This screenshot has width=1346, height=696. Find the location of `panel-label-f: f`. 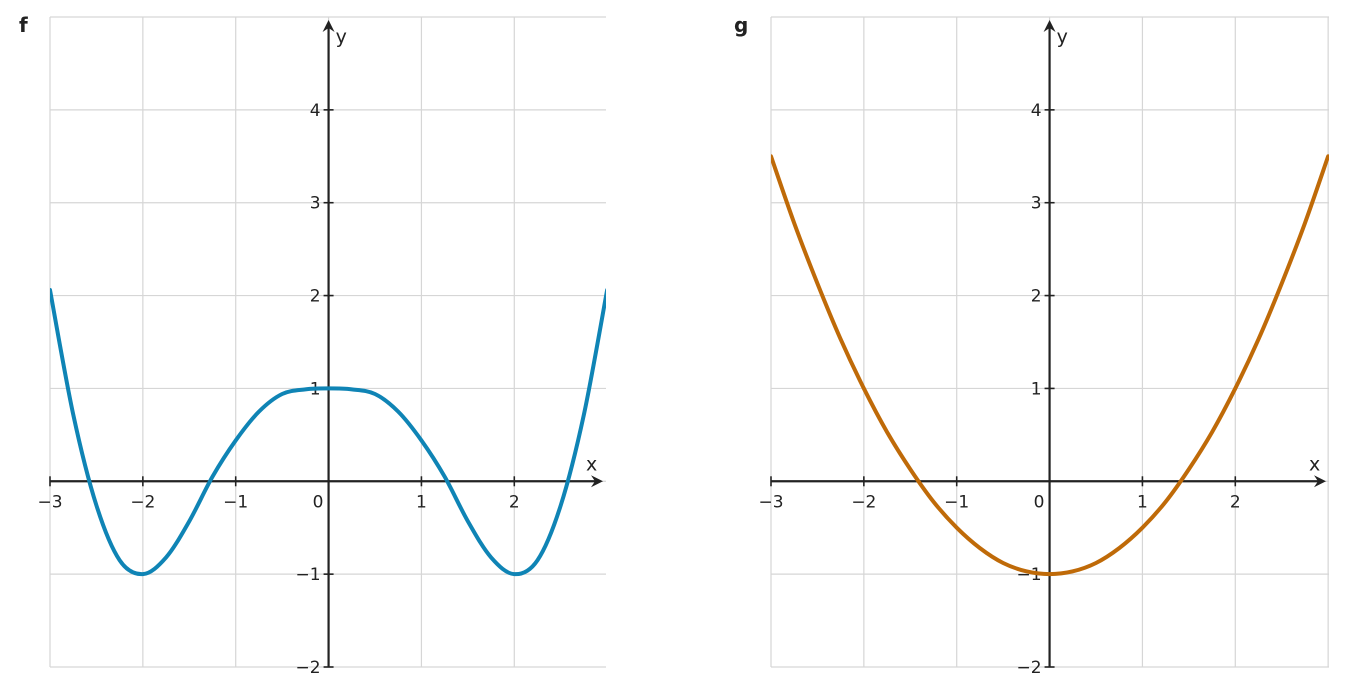

panel-label-f: f is located at coordinates (23, 25).